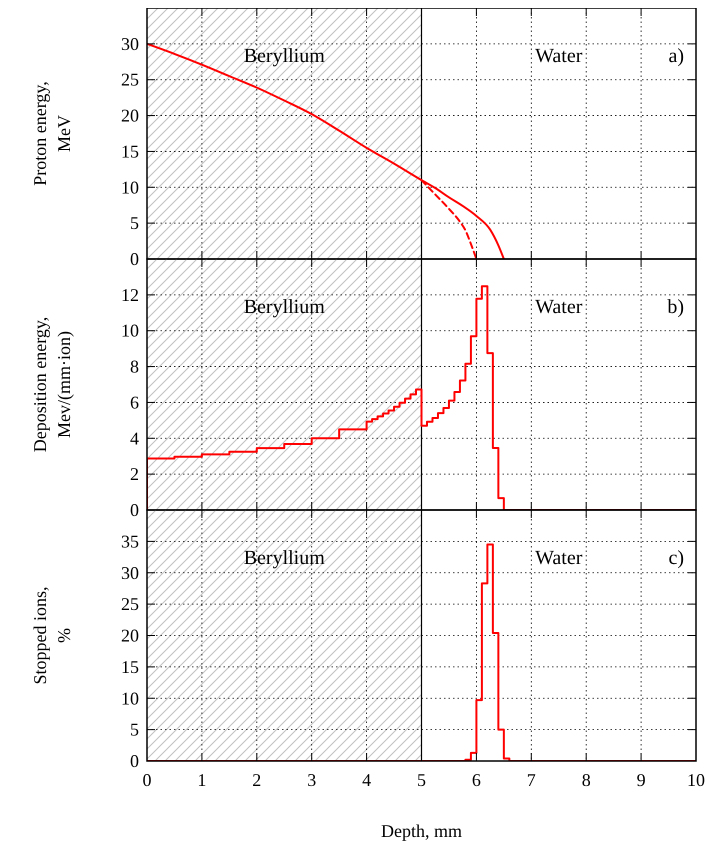  What do you see at coordinates (52, 635) in the screenshot?
I see `y-axis-title: Stopped ions, %` at bounding box center [52, 635].